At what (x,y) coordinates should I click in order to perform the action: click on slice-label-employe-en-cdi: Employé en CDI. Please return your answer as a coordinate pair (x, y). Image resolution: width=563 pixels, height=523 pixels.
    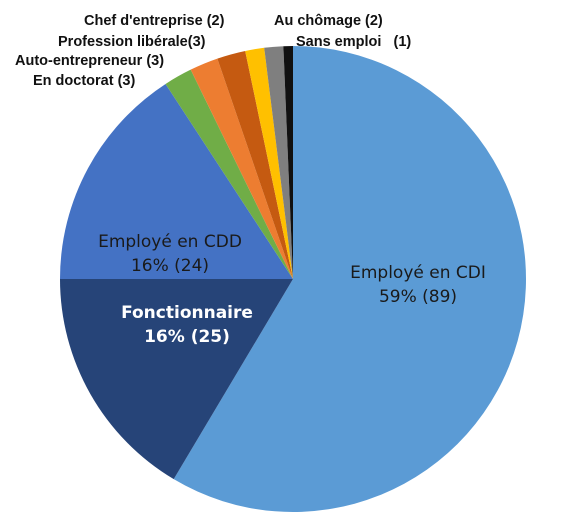
    Looking at the image, I should click on (418, 273).